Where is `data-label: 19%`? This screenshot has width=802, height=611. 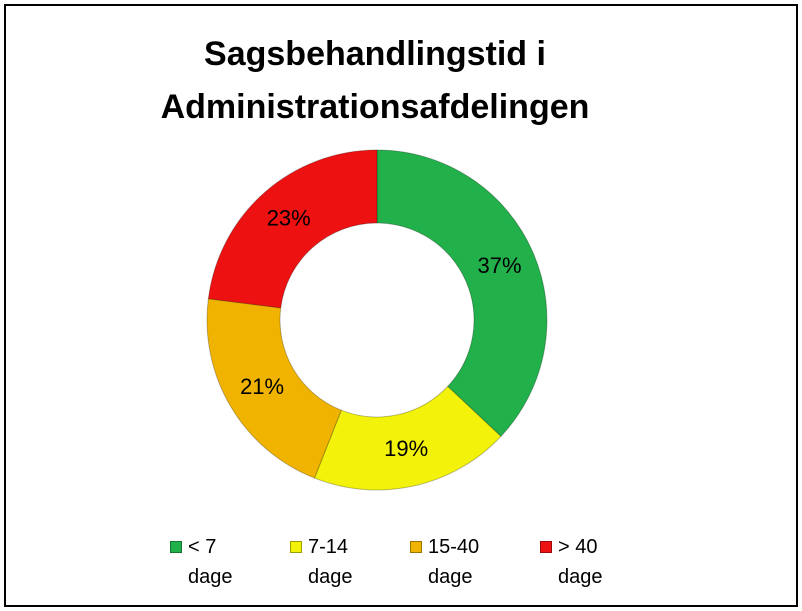 data-label: 19% is located at coordinates (406, 448).